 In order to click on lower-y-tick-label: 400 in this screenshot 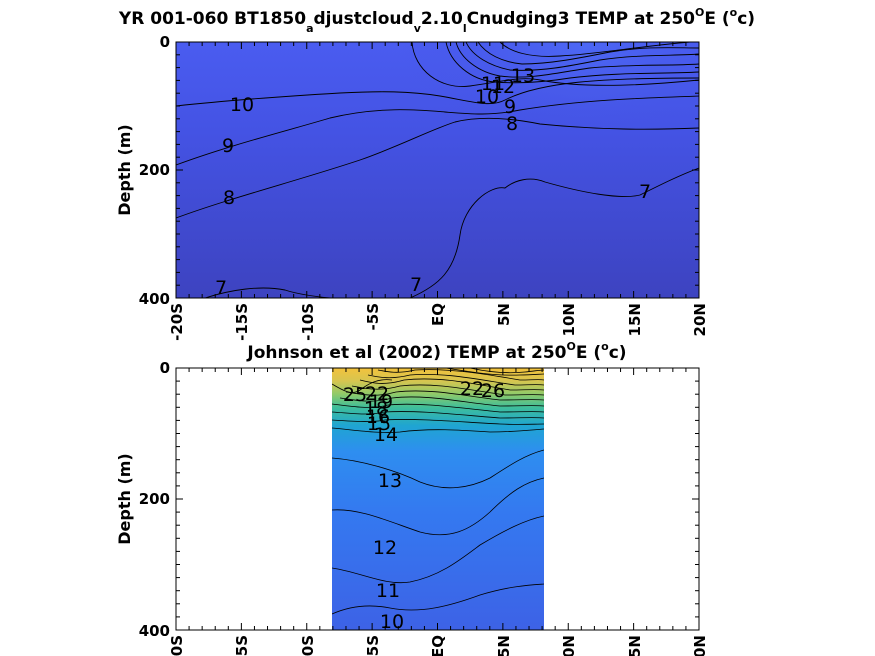, I will do `click(154, 631)`.